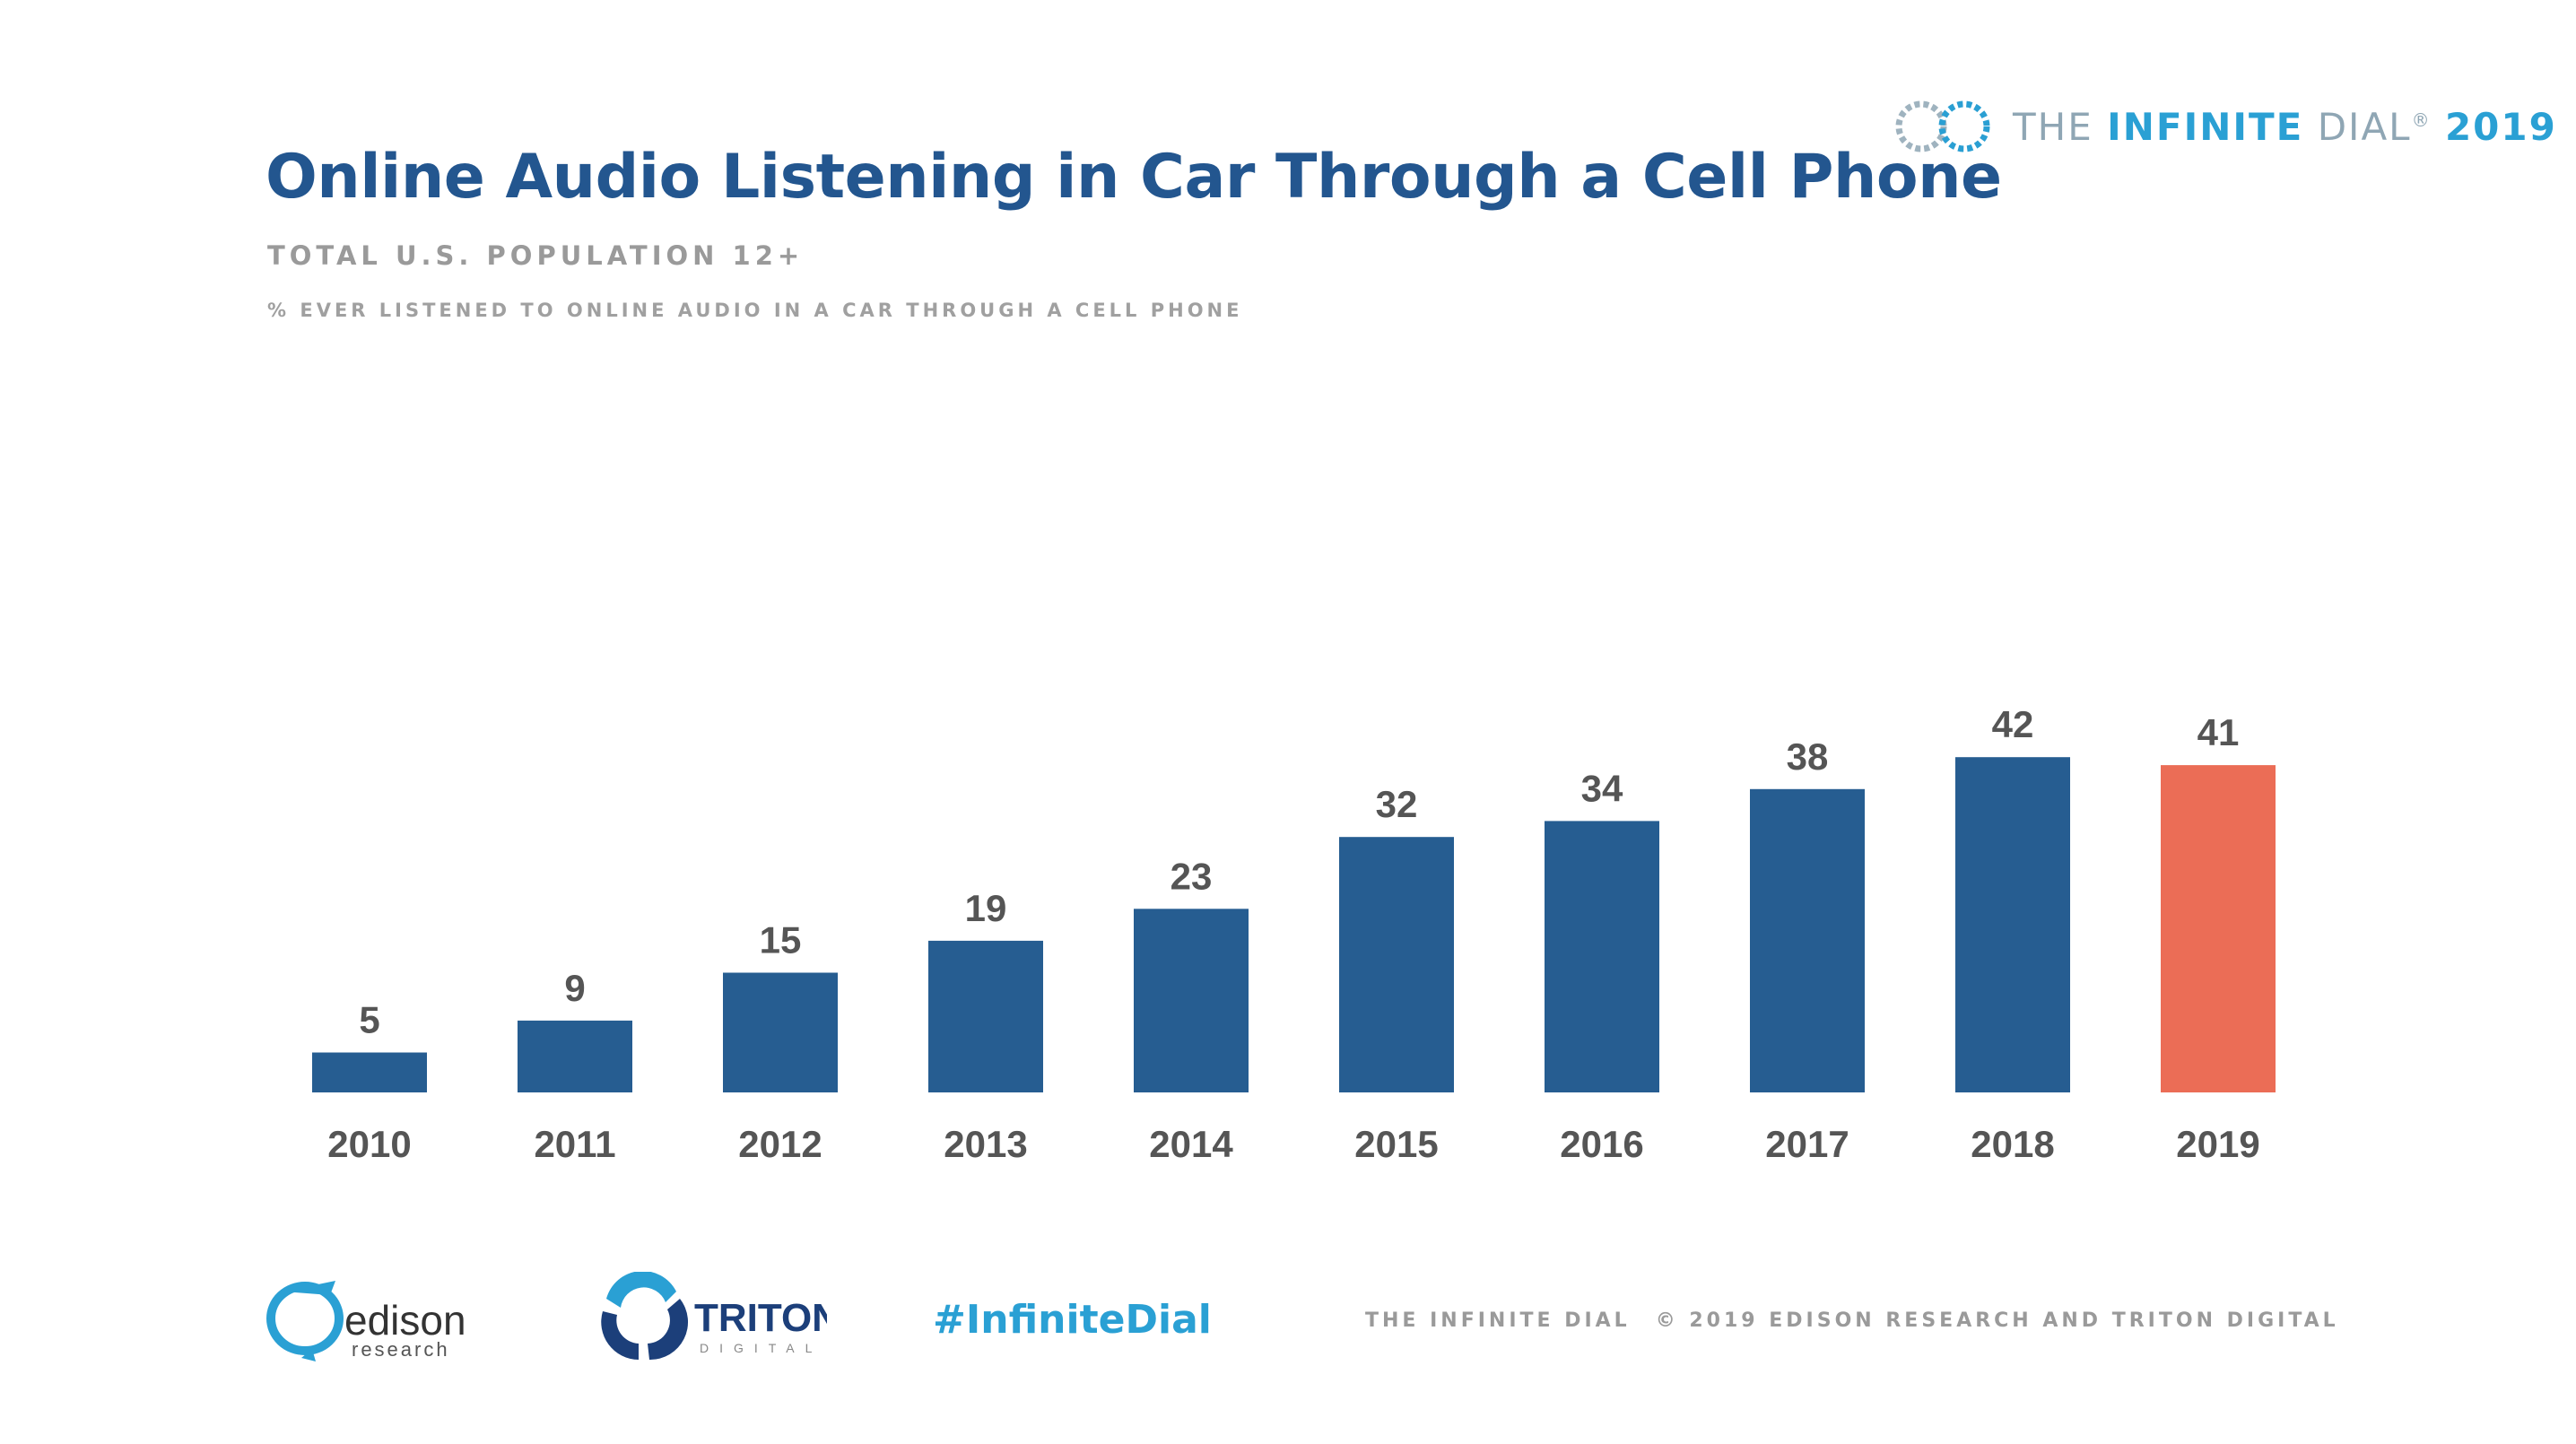 The height and width of the screenshot is (1444, 2576). What do you see at coordinates (2218, 928) in the screenshot?
I see `bar-2019` at bounding box center [2218, 928].